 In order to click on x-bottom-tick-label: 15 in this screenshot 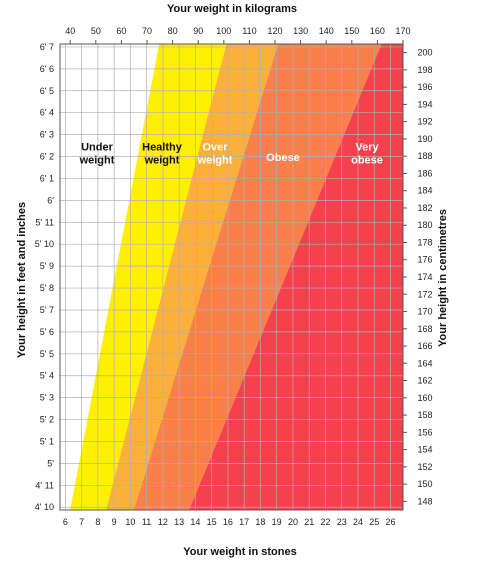, I will do `click(212, 522)`.